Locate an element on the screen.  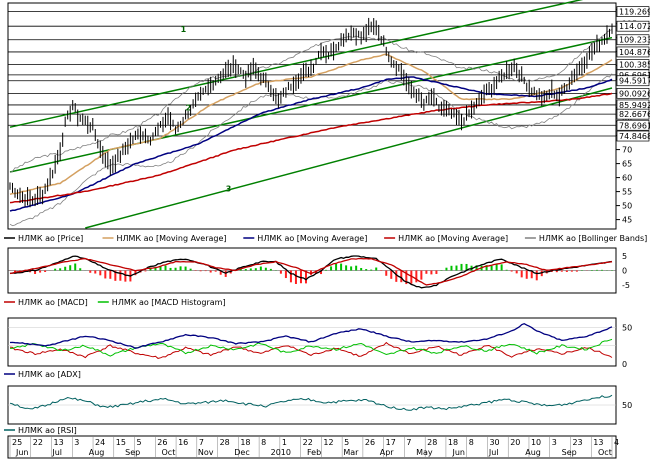
month-label: Oct is located at coordinates (169, 452).